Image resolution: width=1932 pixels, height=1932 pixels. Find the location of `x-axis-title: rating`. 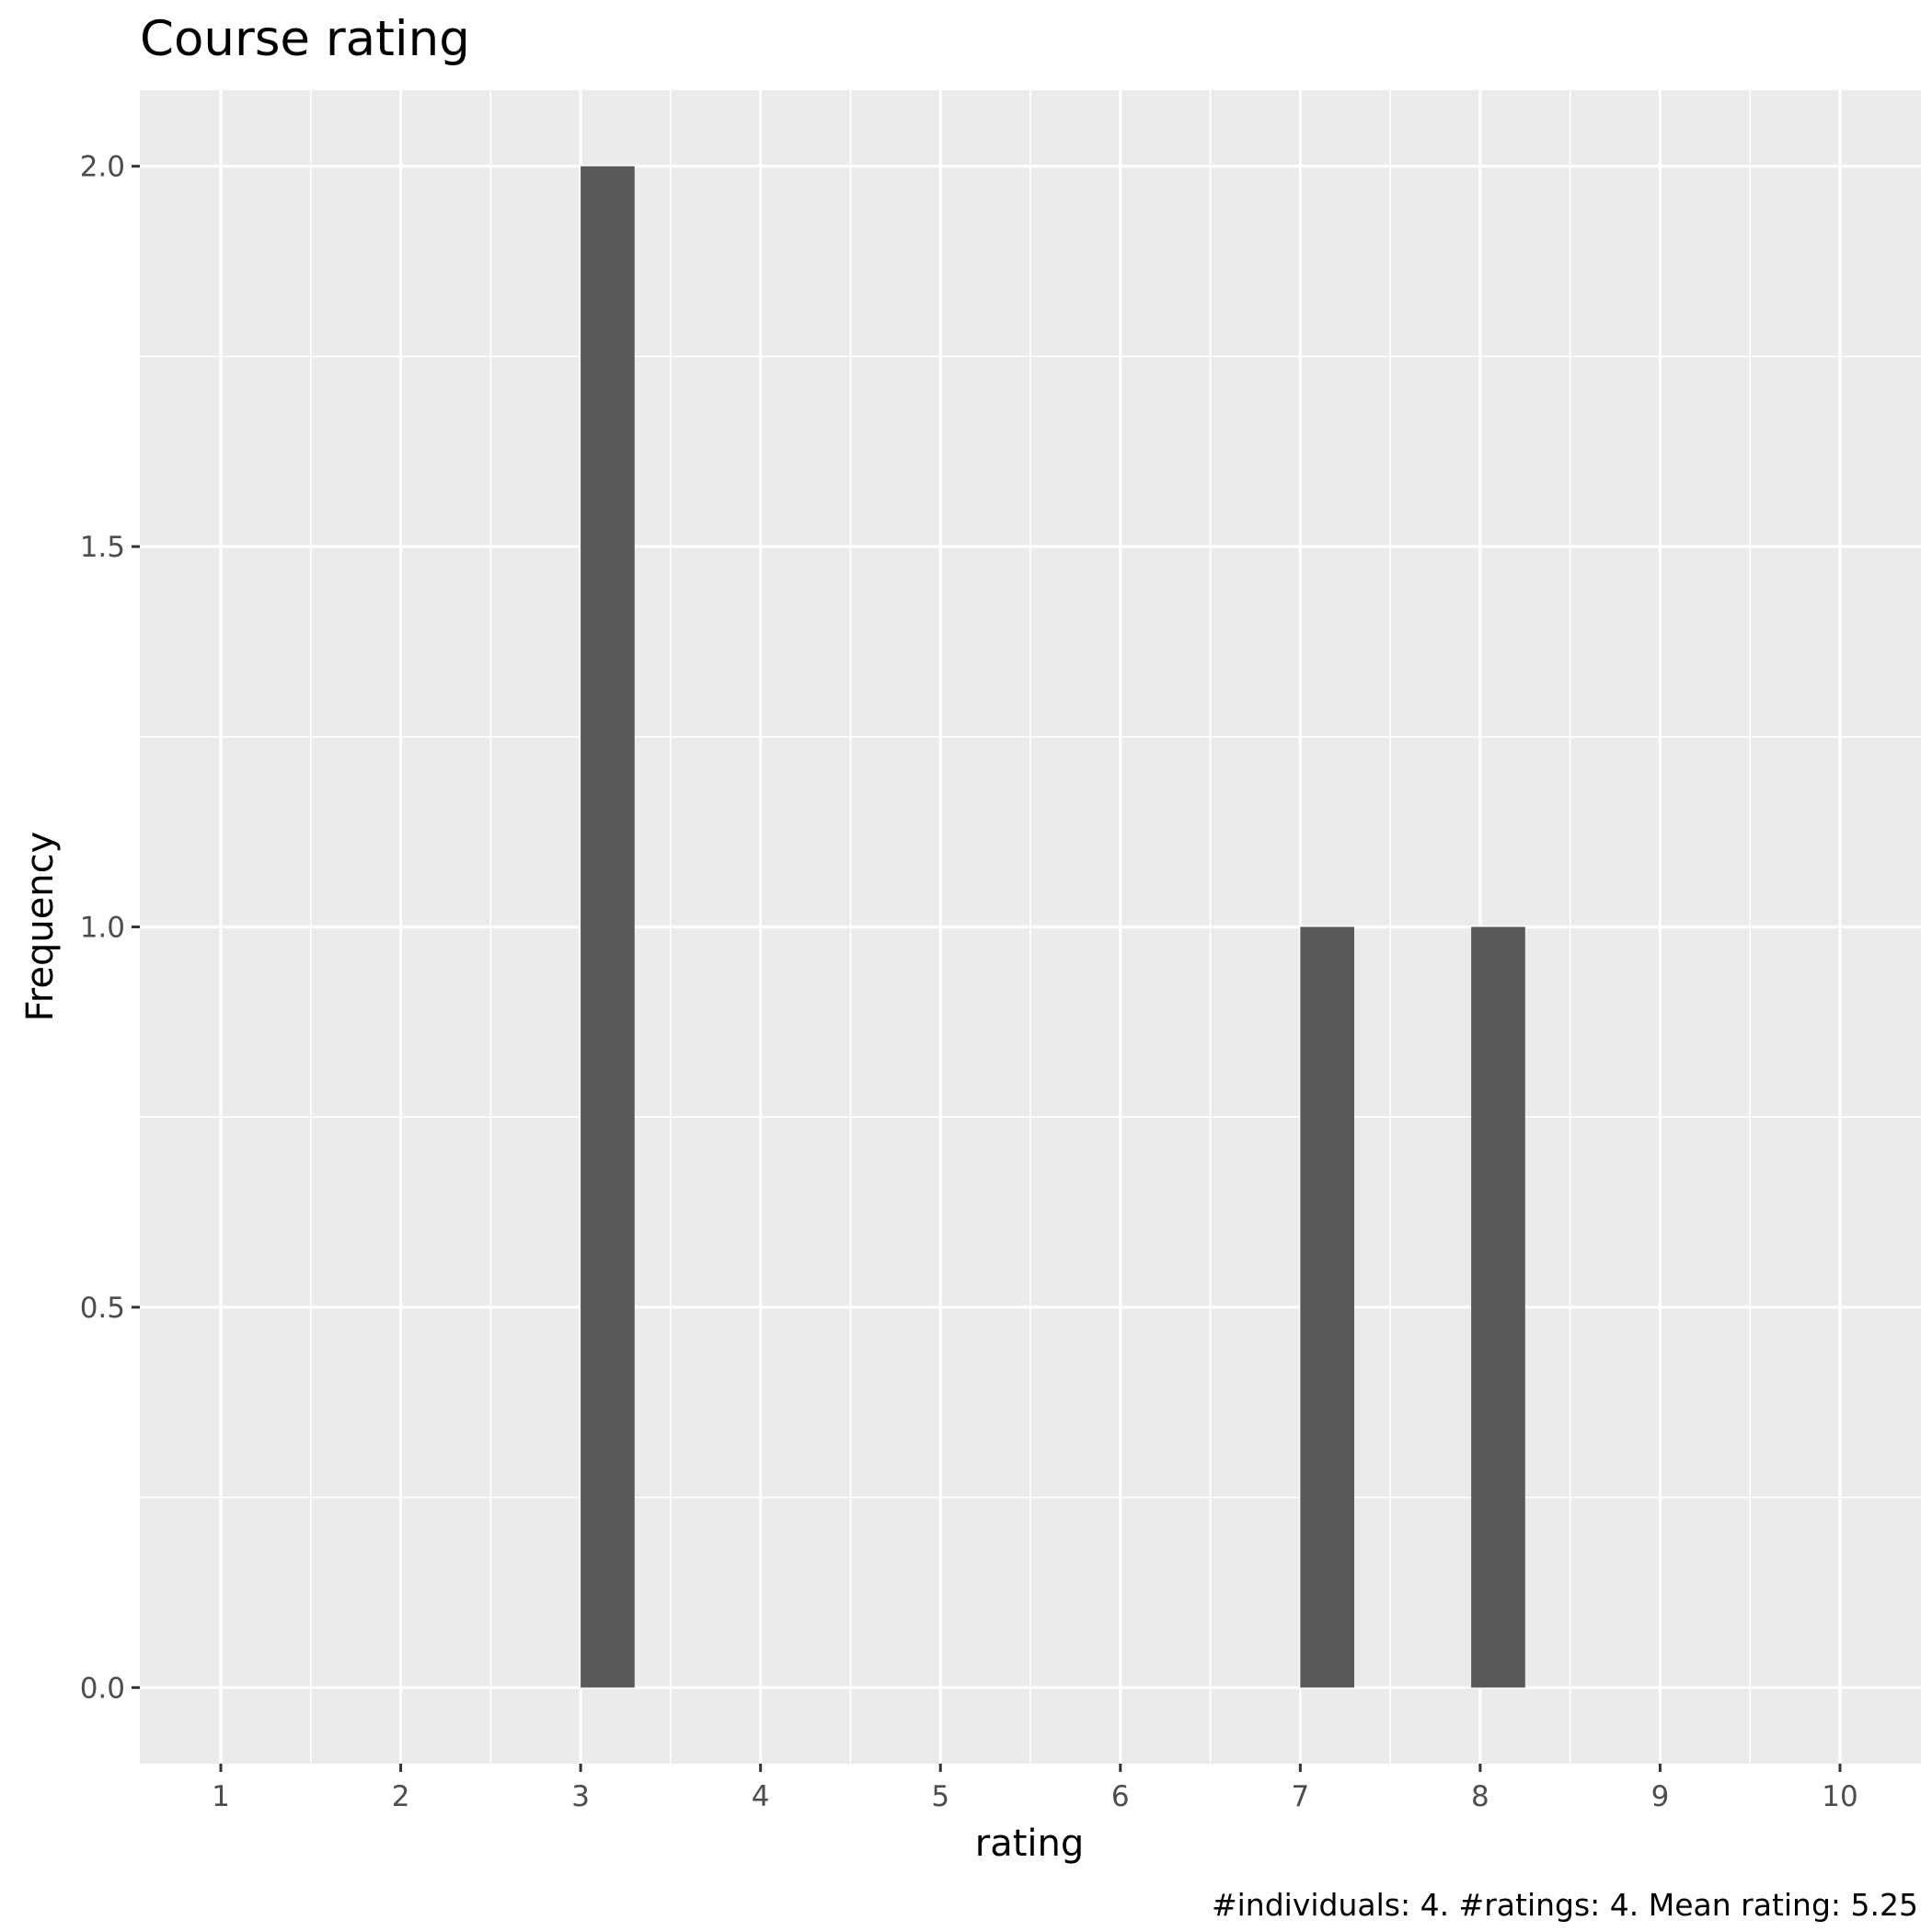

x-axis-title: rating is located at coordinates (1030, 1844).